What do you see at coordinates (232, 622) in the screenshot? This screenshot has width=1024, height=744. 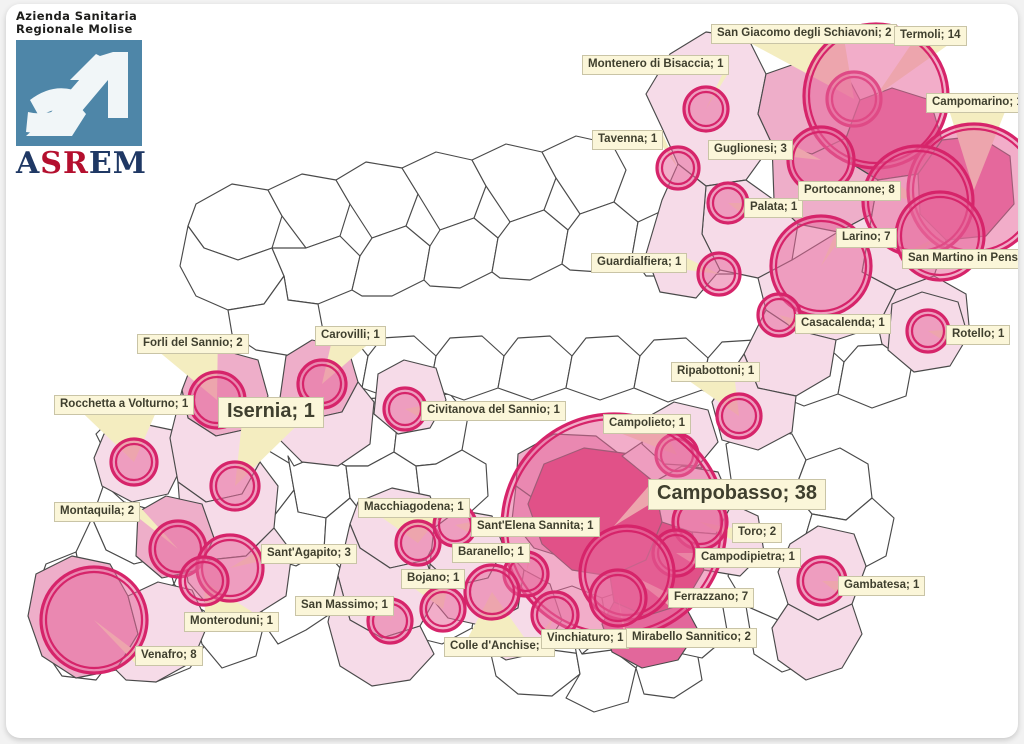 I see `map-label-monteroduni: Monteroduni; 1` at bounding box center [232, 622].